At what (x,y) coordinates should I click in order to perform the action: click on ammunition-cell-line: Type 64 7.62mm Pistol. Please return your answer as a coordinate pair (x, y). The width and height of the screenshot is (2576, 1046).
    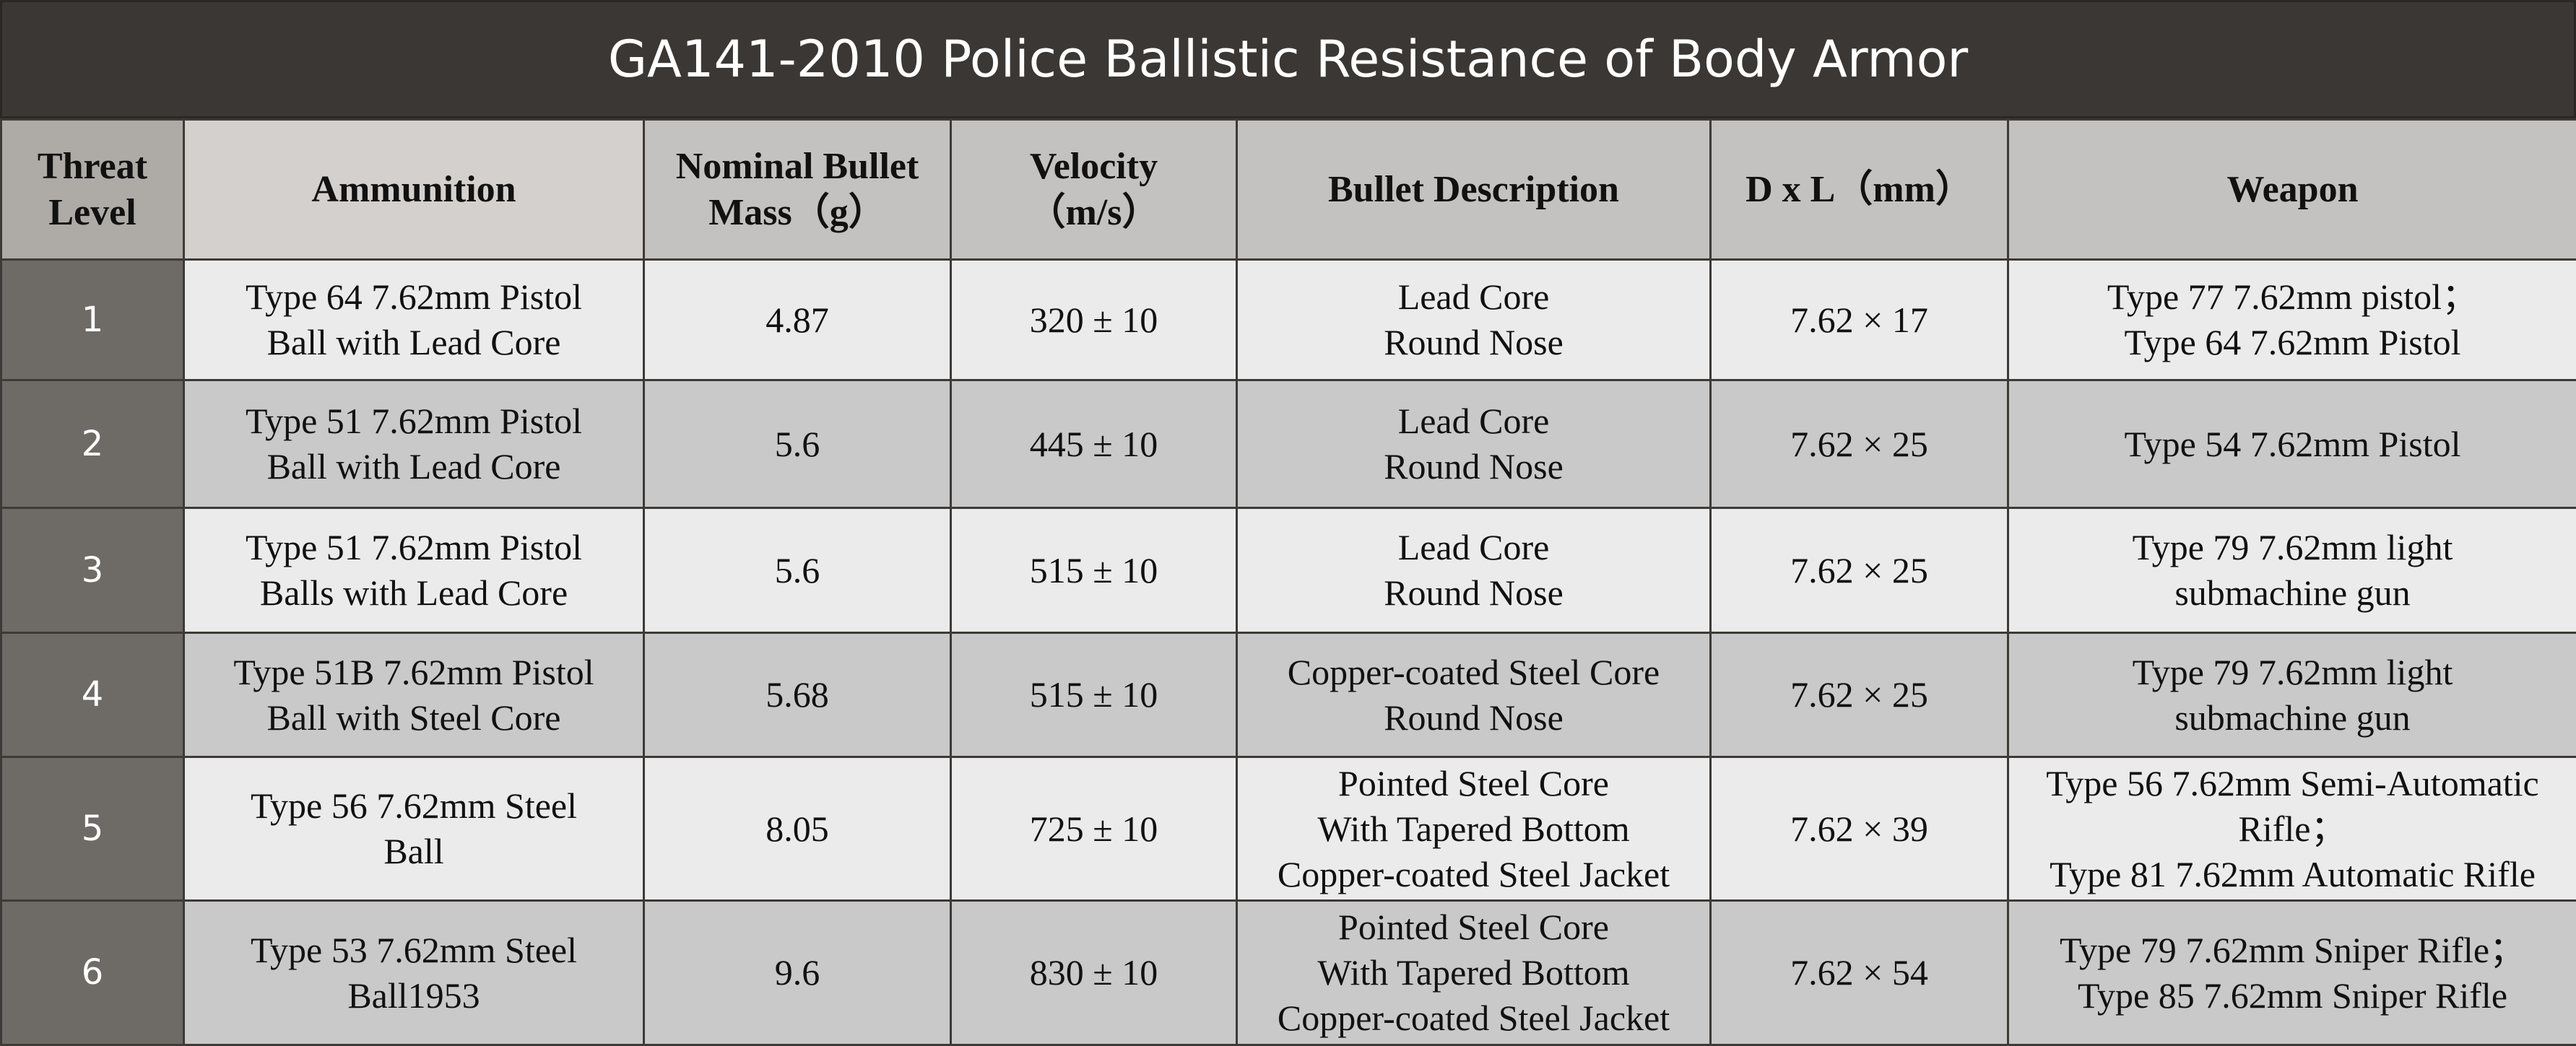
    Looking at the image, I should click on (414, 297).